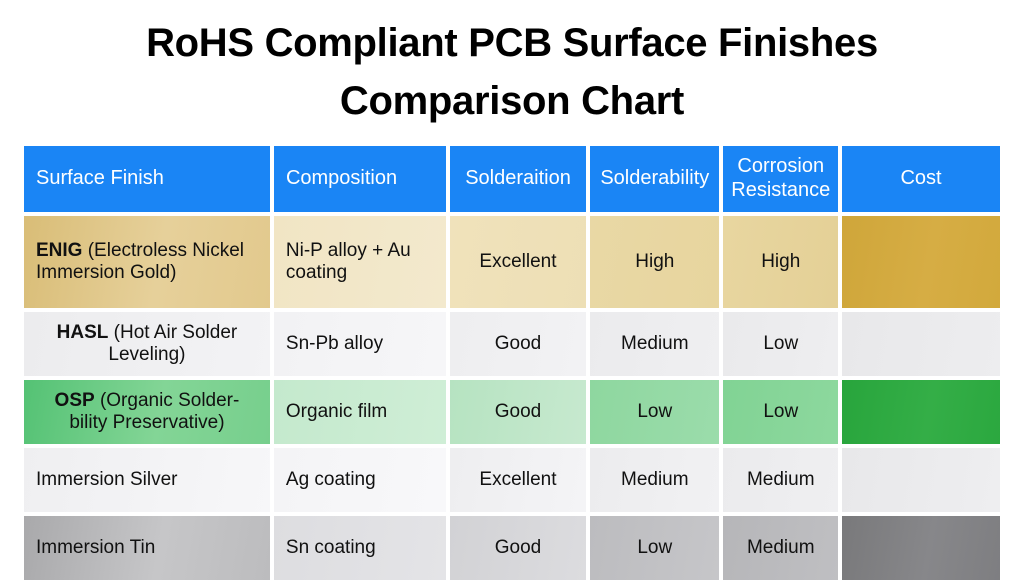  What do you see at coordinates (140, 261) in the screenshot?
I see `finish-description: (Electroless Nickel Immersion Gold)` at bounding box center [140, 261].